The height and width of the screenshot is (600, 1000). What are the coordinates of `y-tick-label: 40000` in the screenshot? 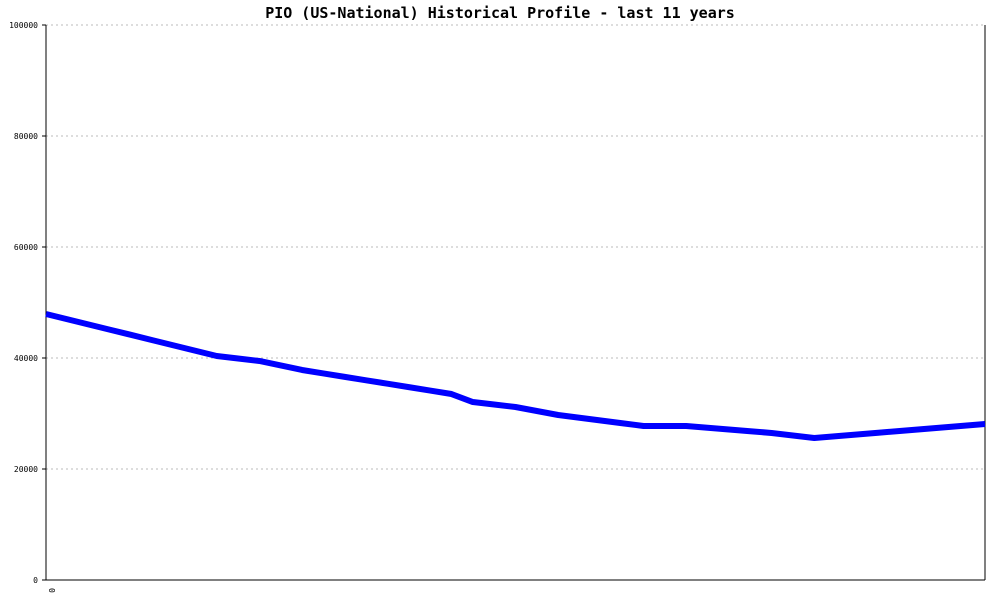 It's located at (26, 358).